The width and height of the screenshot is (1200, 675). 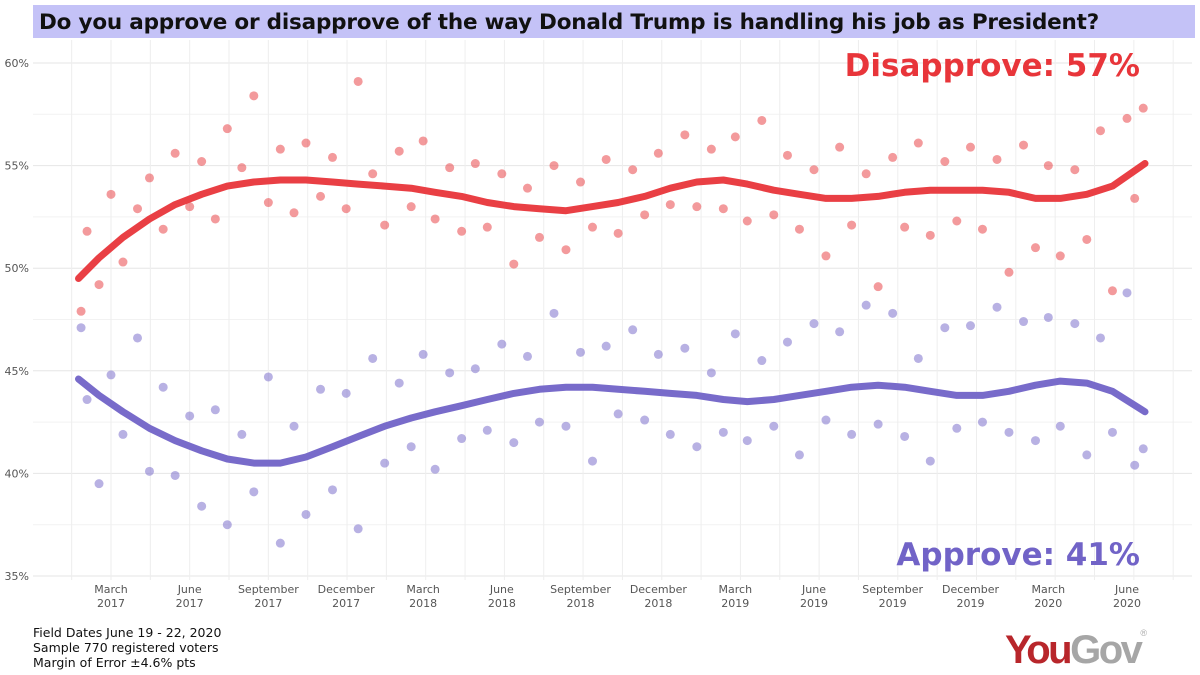 I want to click on x-tick-year: 2017, so click(x=190, y=603).